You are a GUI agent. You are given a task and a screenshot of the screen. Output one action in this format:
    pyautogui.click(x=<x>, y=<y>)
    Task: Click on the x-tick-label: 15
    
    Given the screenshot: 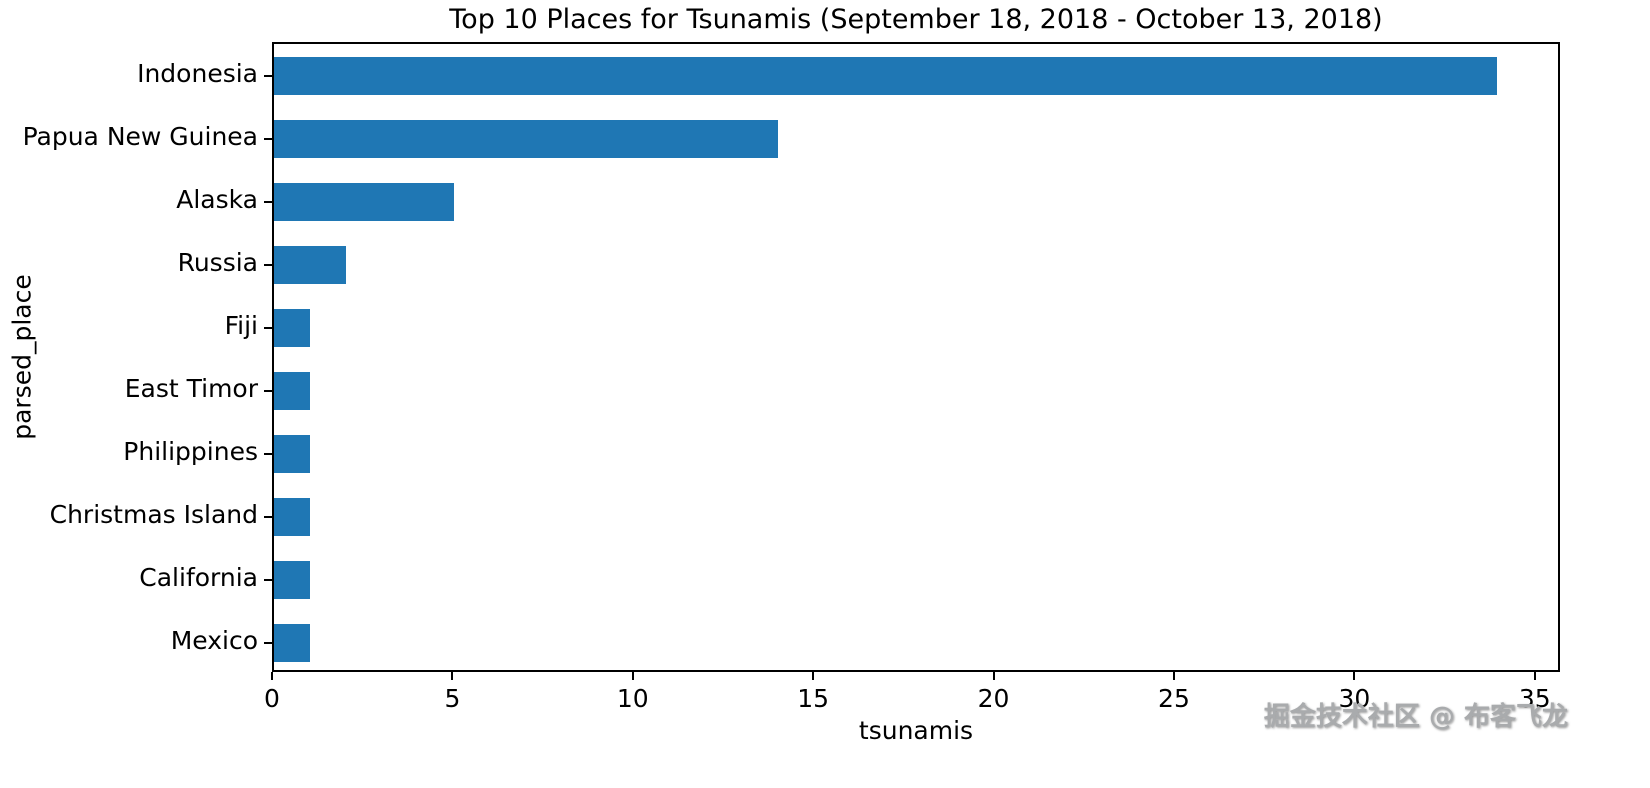 What is the action you would take?
    pyautogui.click(x=813, y=698)
    